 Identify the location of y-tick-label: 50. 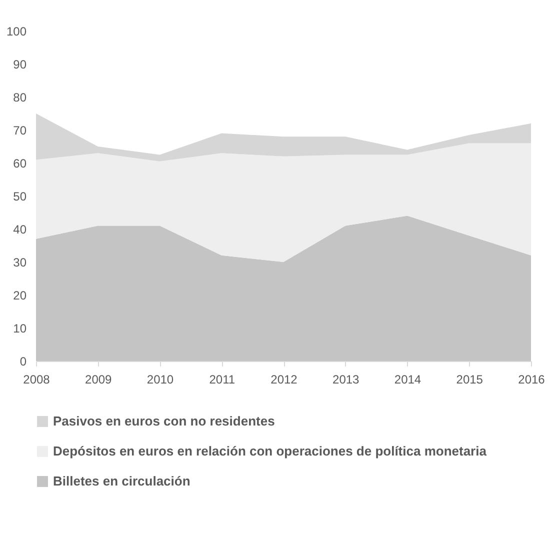
(20, 197).